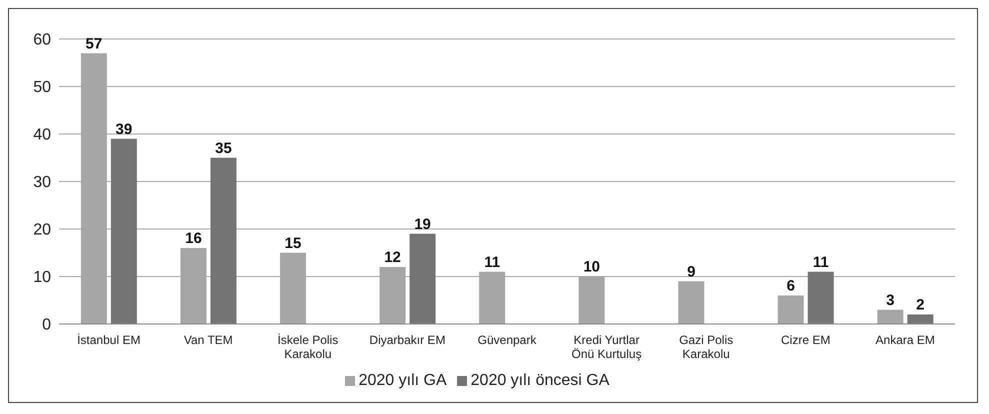  I want to click on x-tick-label: Diyarbakır EM, so click(407, 340).